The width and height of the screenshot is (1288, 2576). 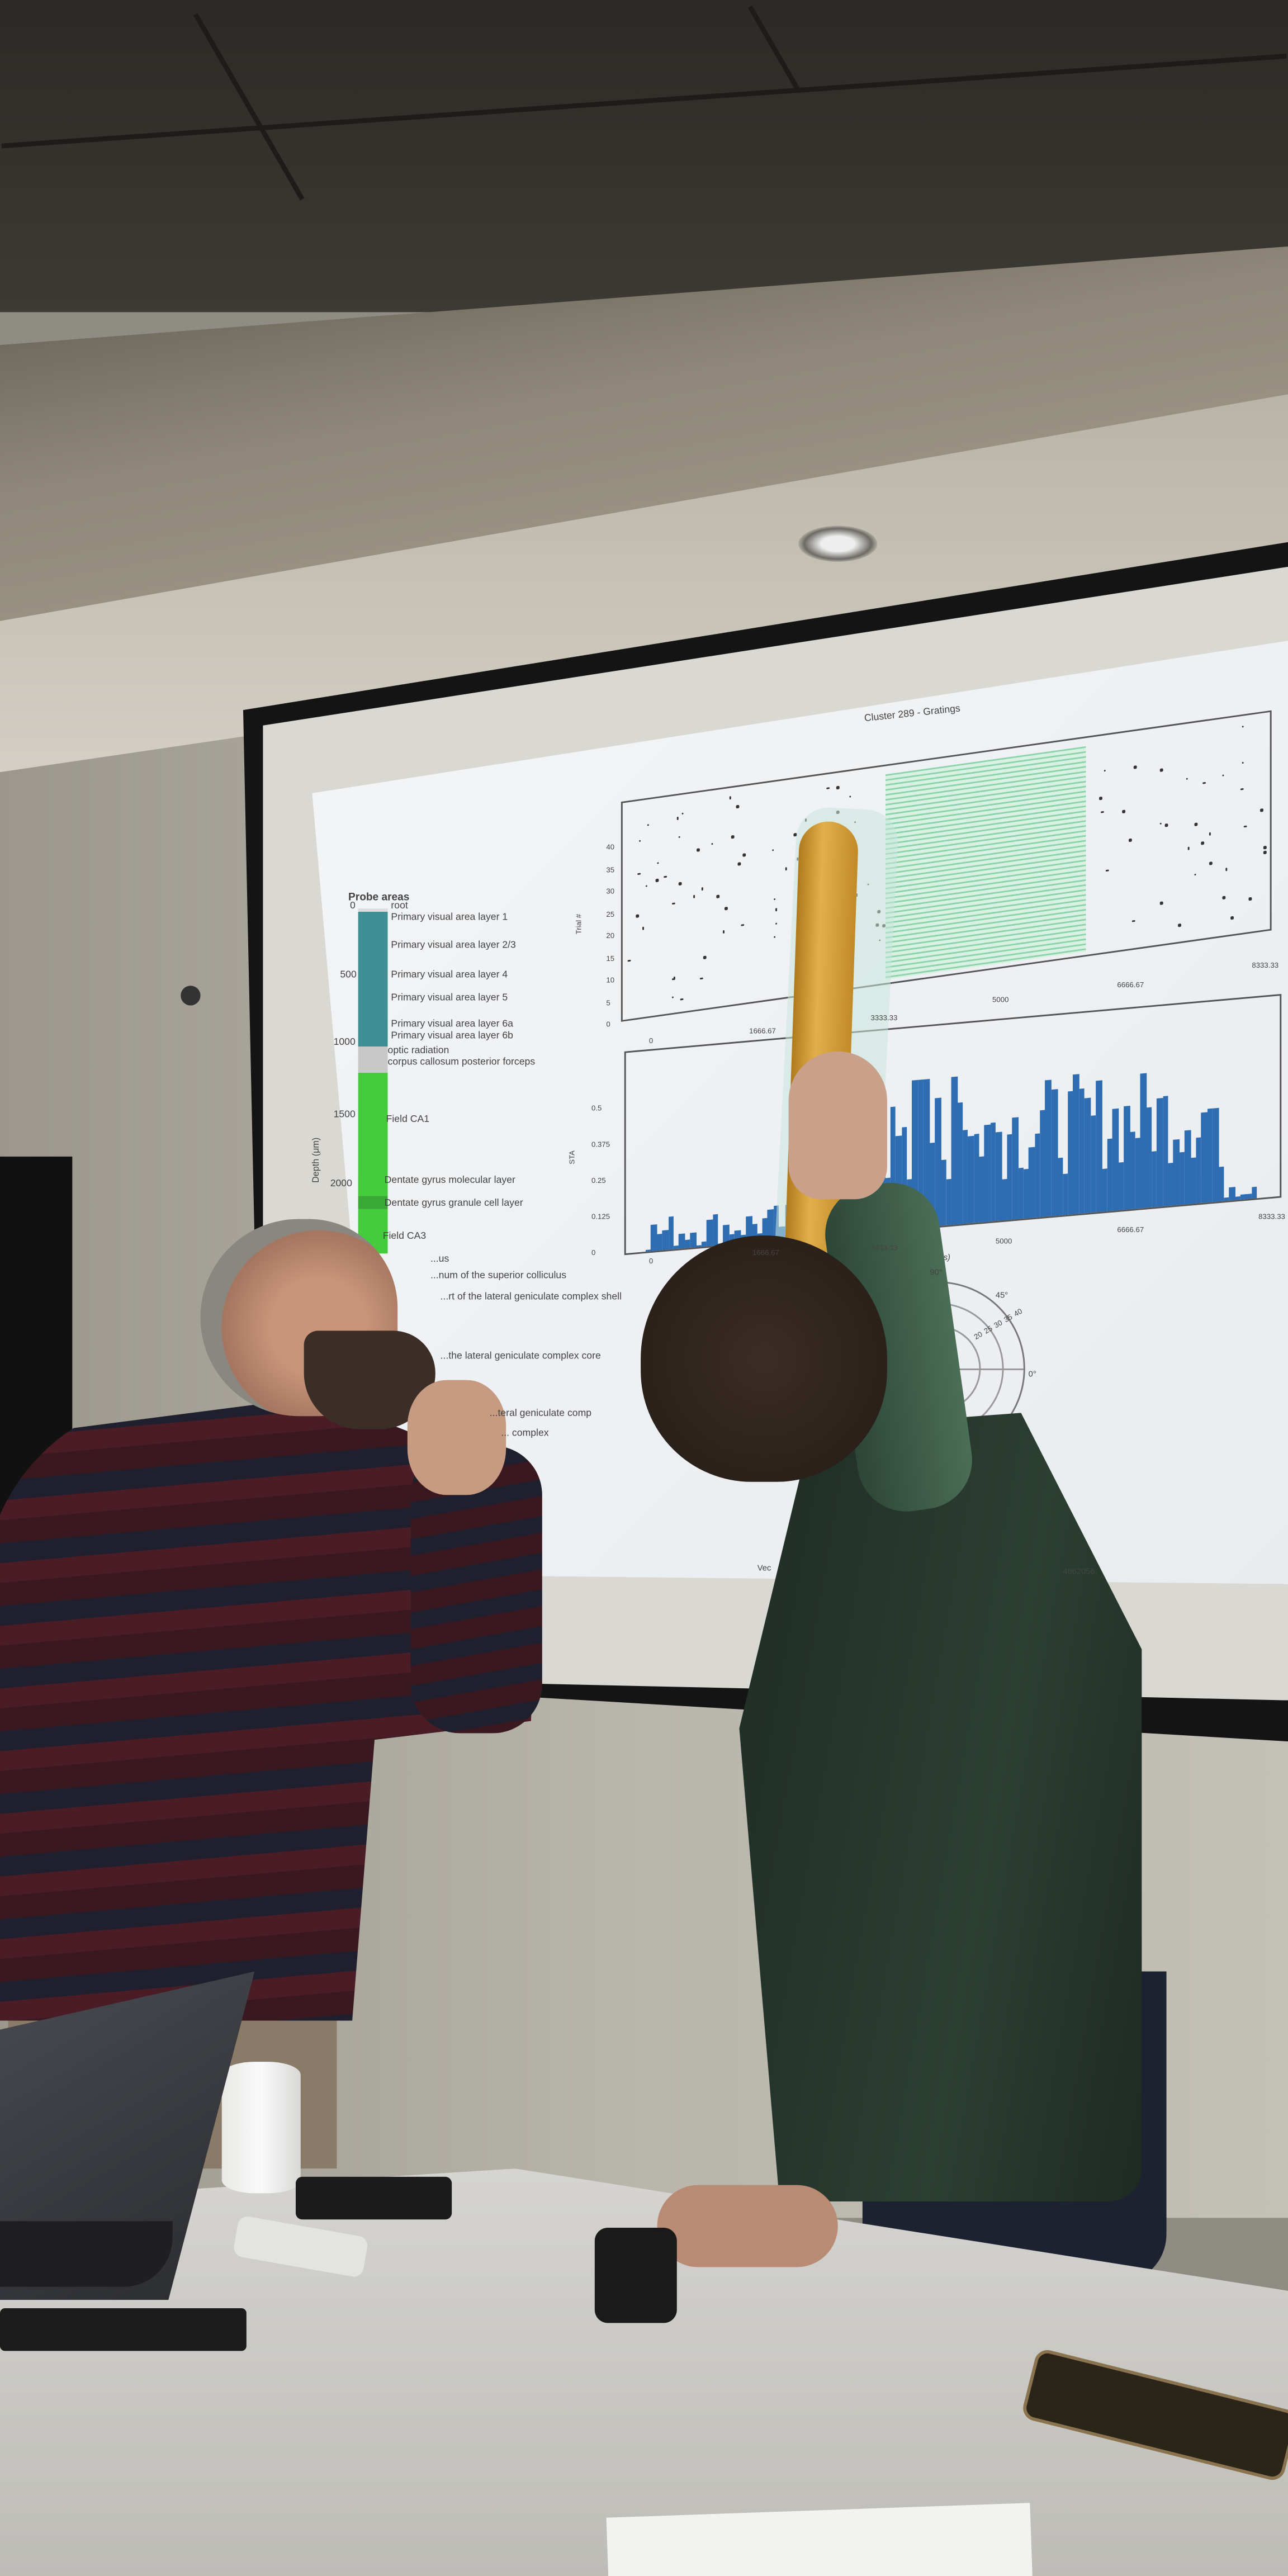 What do you see at coordinates (838, 543) in the screenshot?
I see `ceiling-light` at bounding box center [838, 543].